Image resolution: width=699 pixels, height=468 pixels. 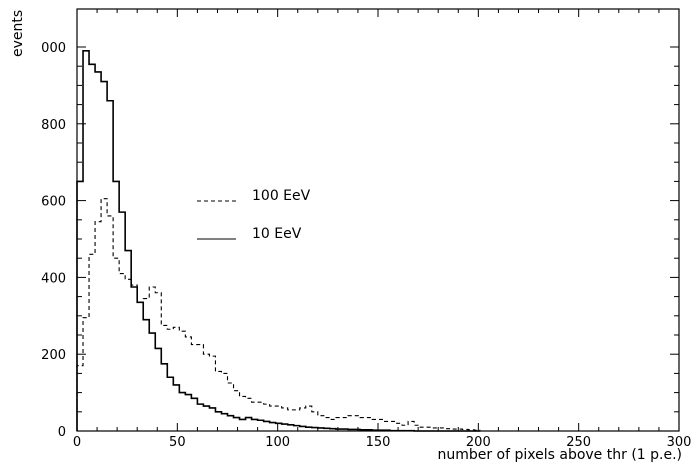 I want to click on y-axis-label: events, so click(x=18, y=33).